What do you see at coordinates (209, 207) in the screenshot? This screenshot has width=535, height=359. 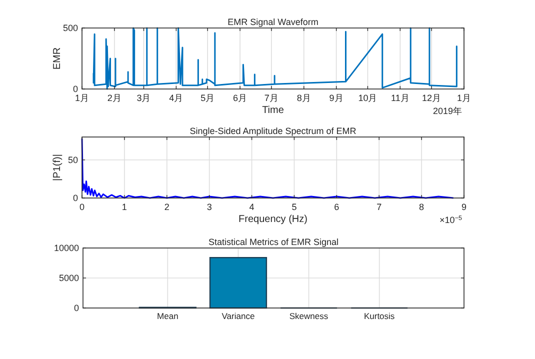 I see `x-tick-label: 3` at bounding box center [209, 207].